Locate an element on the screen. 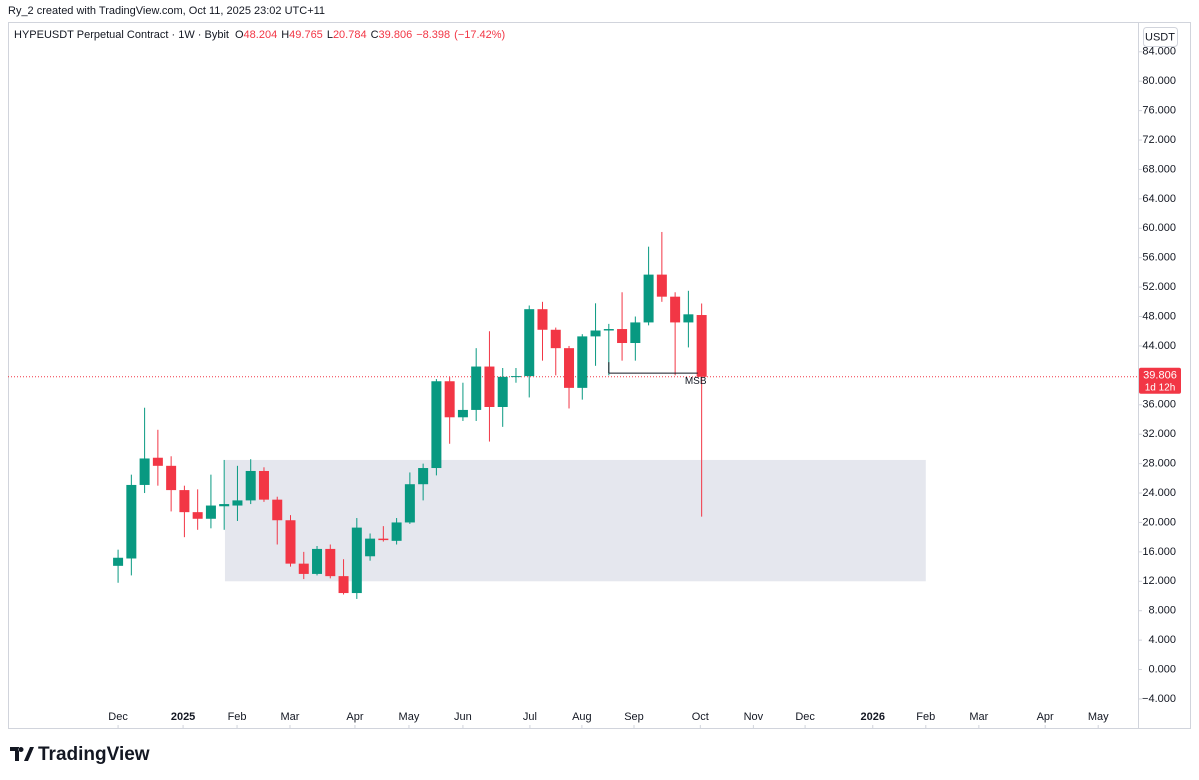 Image resolution: width=1199 pixels, height=780 pixels. y-tick-label: 68.000 is located at coordinates (1159, 169).